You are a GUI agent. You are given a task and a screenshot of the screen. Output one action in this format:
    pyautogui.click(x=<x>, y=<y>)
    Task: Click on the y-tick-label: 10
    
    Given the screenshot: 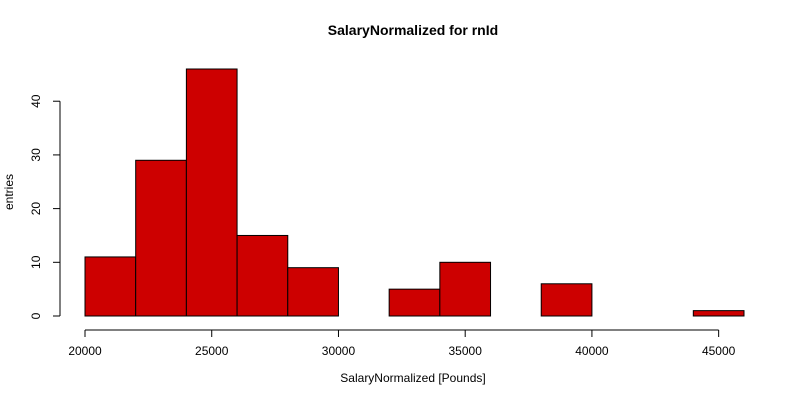 What is the action you would take?
    pyautogui.click(x=36, y=262)
    